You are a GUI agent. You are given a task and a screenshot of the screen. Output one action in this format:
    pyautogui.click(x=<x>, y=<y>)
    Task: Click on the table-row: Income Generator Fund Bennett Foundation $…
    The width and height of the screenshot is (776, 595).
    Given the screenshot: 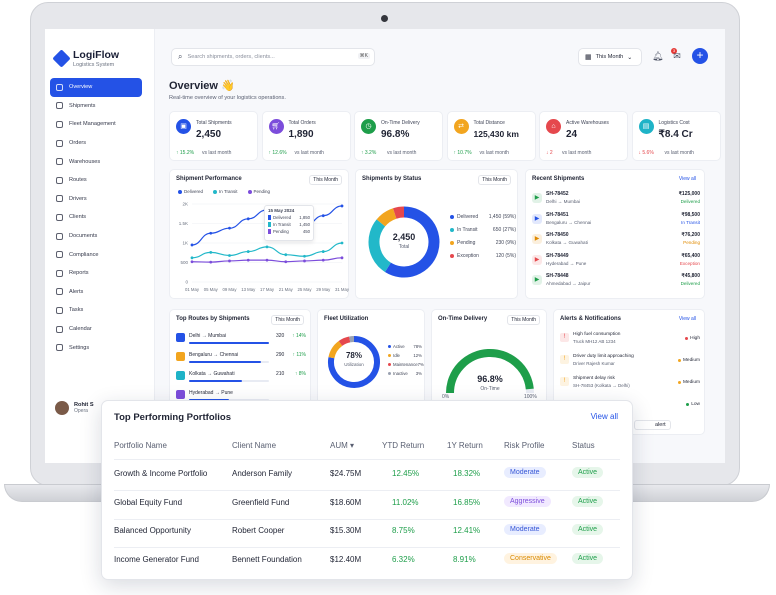 What is the action you would take?
    pyautogui.click(x=367, y=562)
    